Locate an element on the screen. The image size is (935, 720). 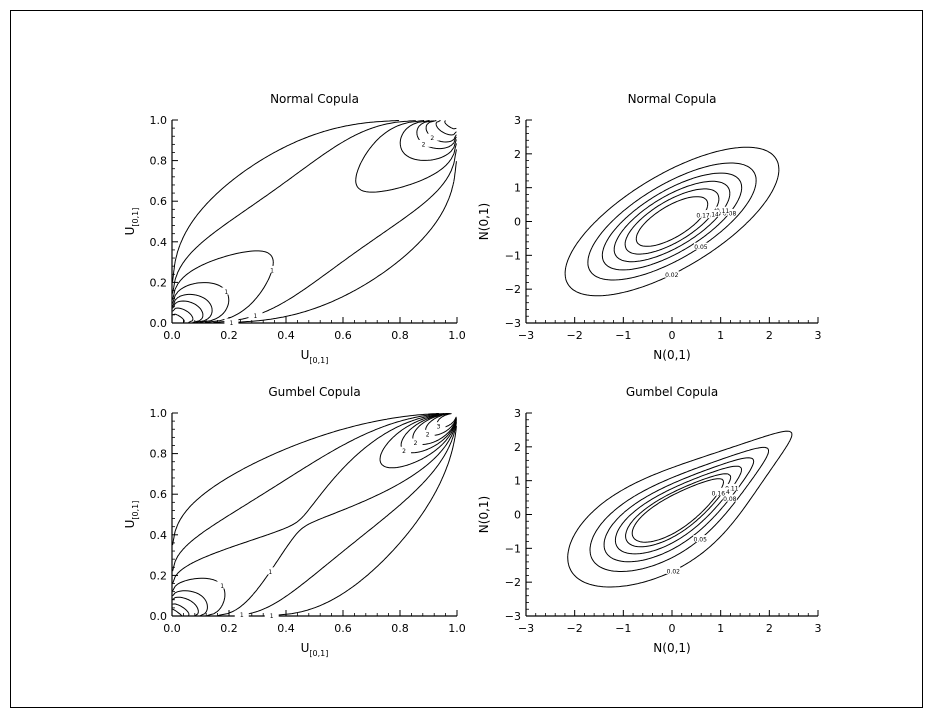
y-tick-label: 1.0 is located at coordinates (159, 120).